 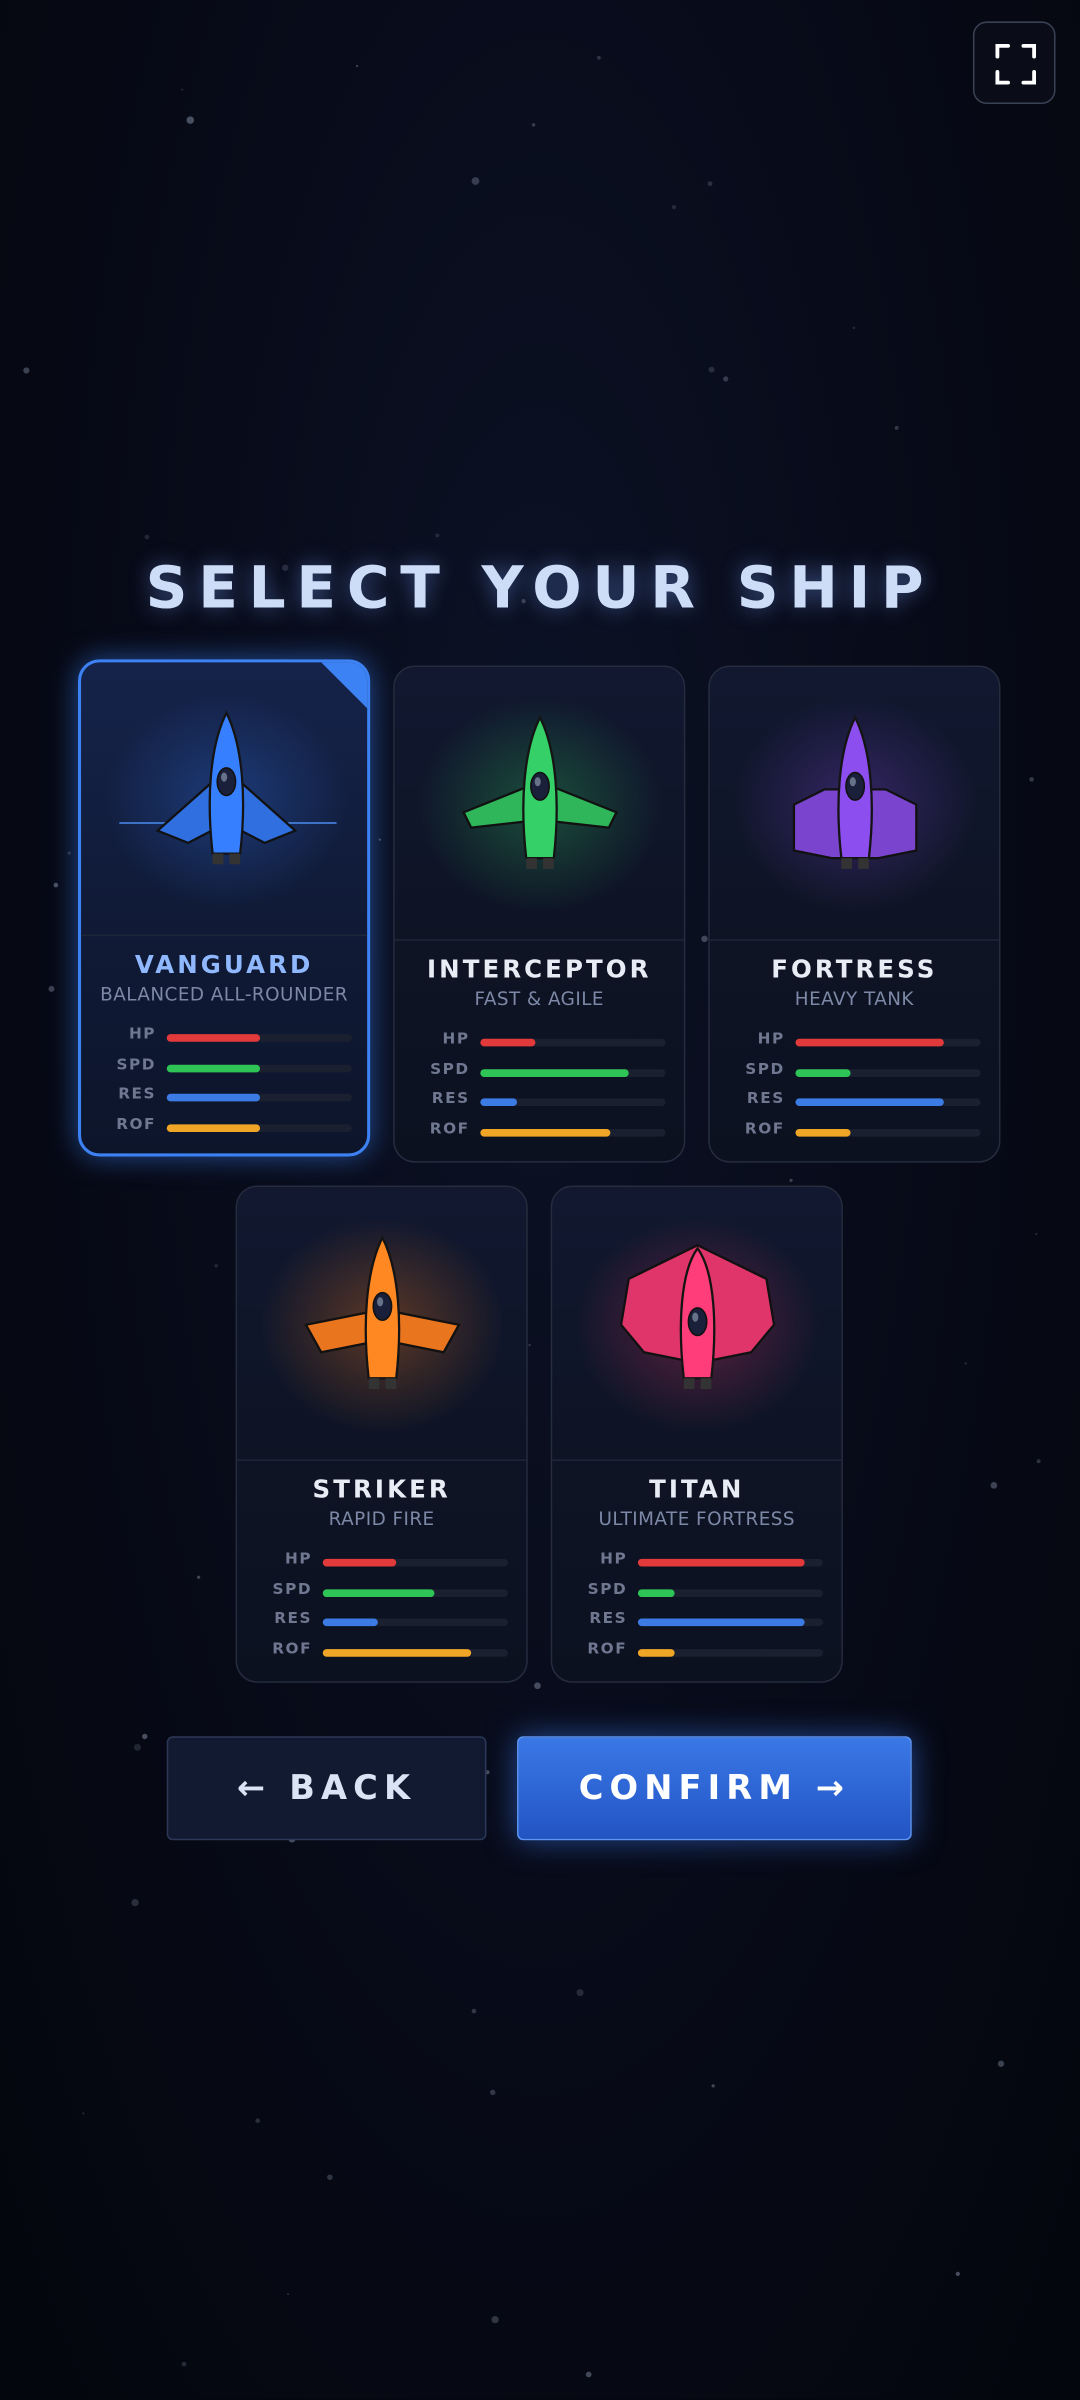 I want to click on confirm-button: CONFIRM →, so click(x=714, y=1788).